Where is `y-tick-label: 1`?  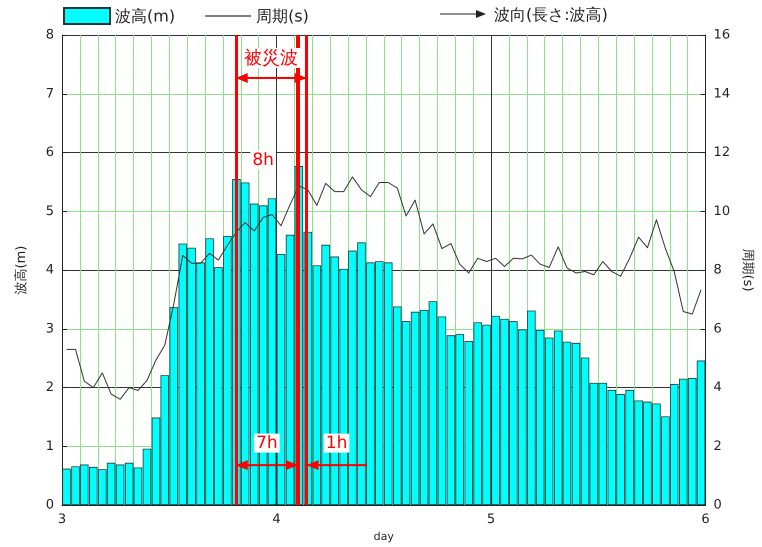
y-tick-label: 1 is located at coordinates (50, 446).